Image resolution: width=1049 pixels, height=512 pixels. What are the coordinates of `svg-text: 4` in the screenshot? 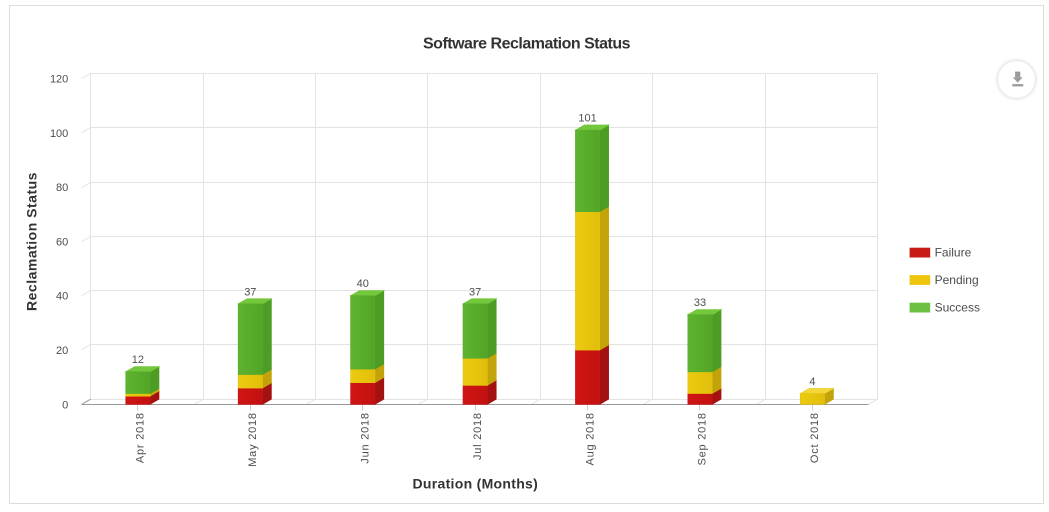 It's located at (812, 382).